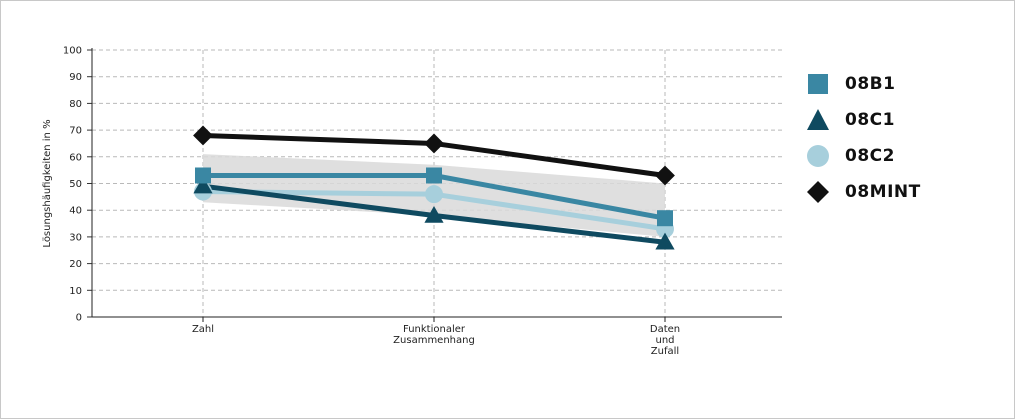  I want to click on legend-item-08mint: 08MINT, so click(863, 192).